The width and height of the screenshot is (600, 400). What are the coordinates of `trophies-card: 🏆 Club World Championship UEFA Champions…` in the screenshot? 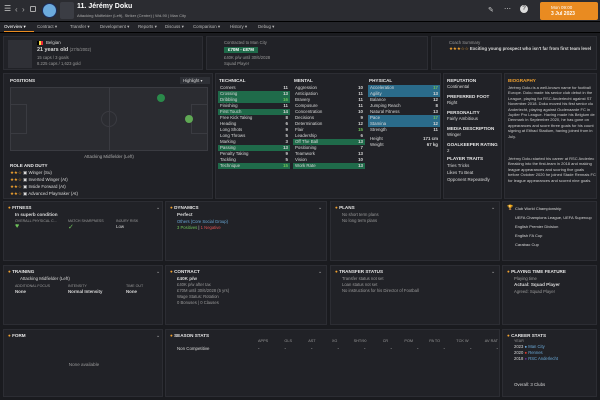 It's located at (549, 231).